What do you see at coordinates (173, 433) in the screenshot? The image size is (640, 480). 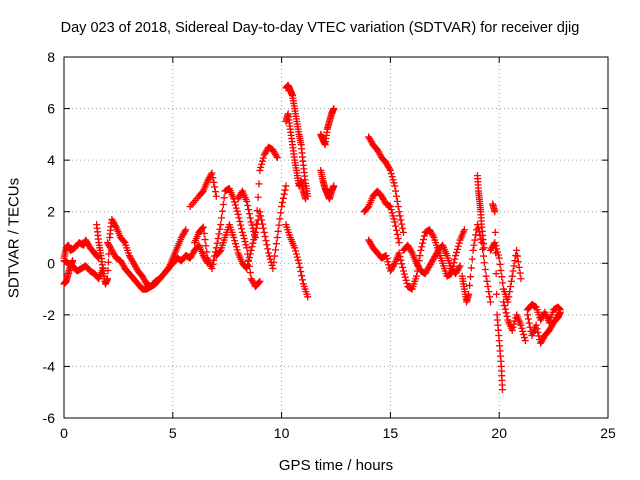 I see `x-tick-label: 5` at bounding box center [173, 433].